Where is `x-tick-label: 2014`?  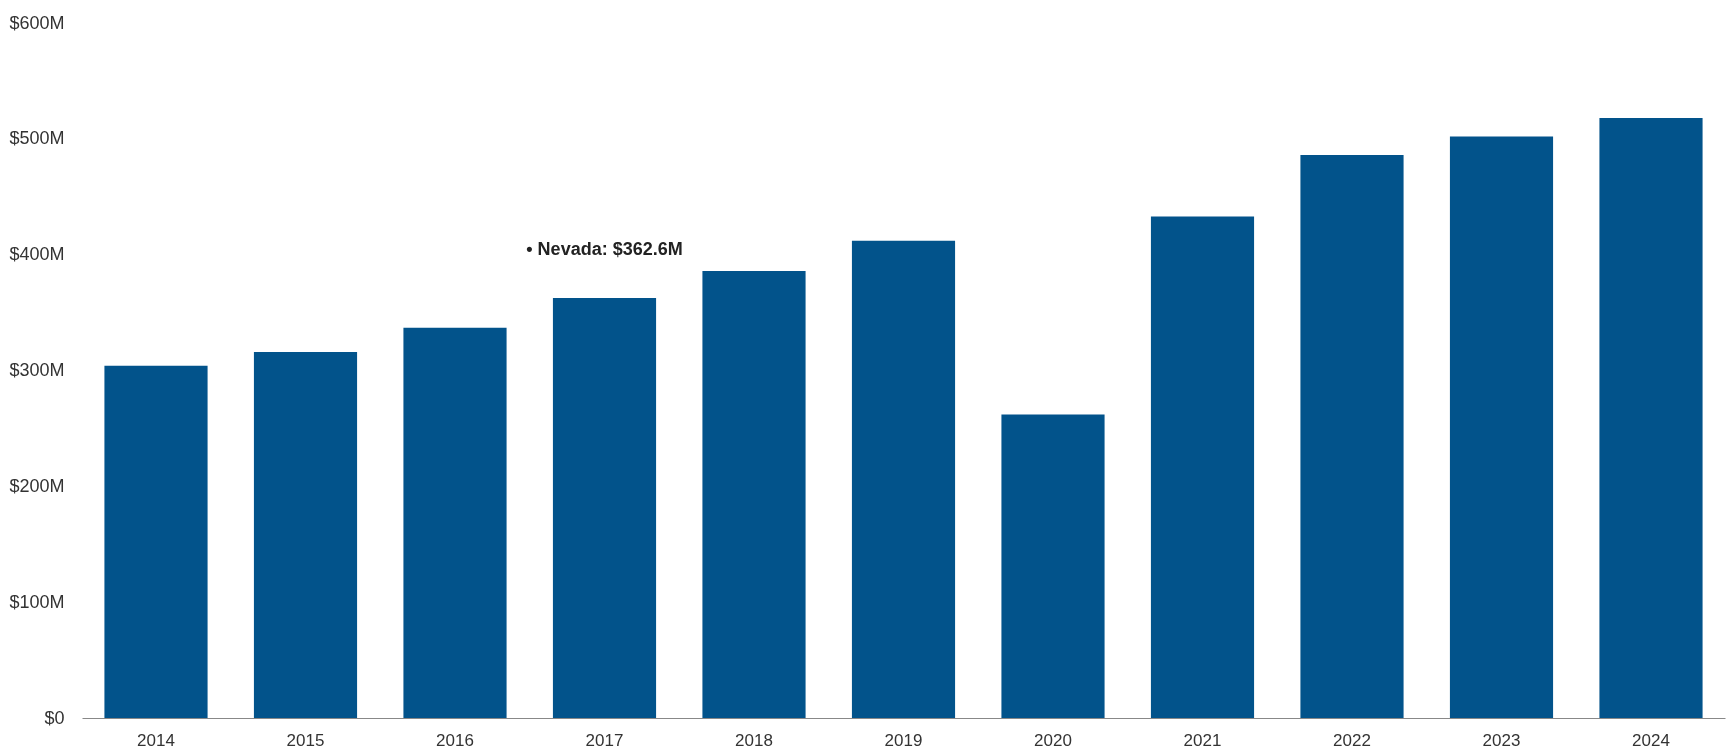 x-tick-label: 2014 is located at coordinates (156, 740).